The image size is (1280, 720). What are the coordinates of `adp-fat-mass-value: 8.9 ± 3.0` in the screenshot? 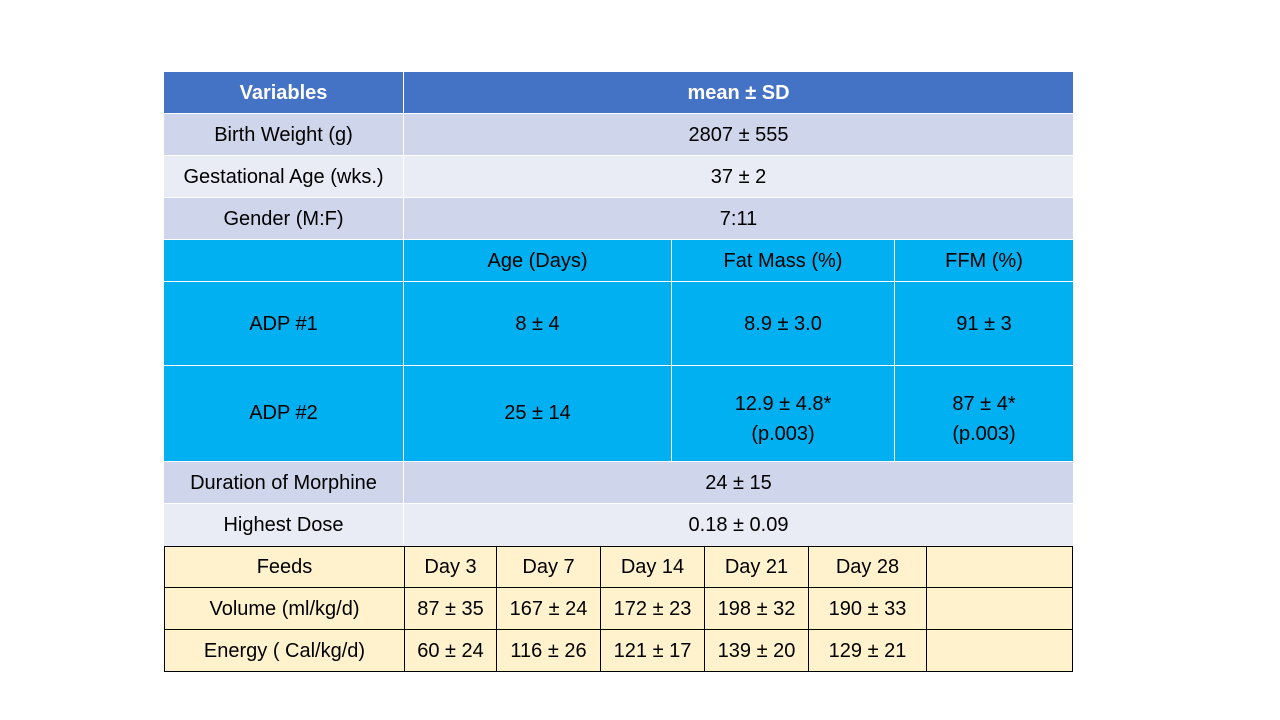 It's located at (783, 323).